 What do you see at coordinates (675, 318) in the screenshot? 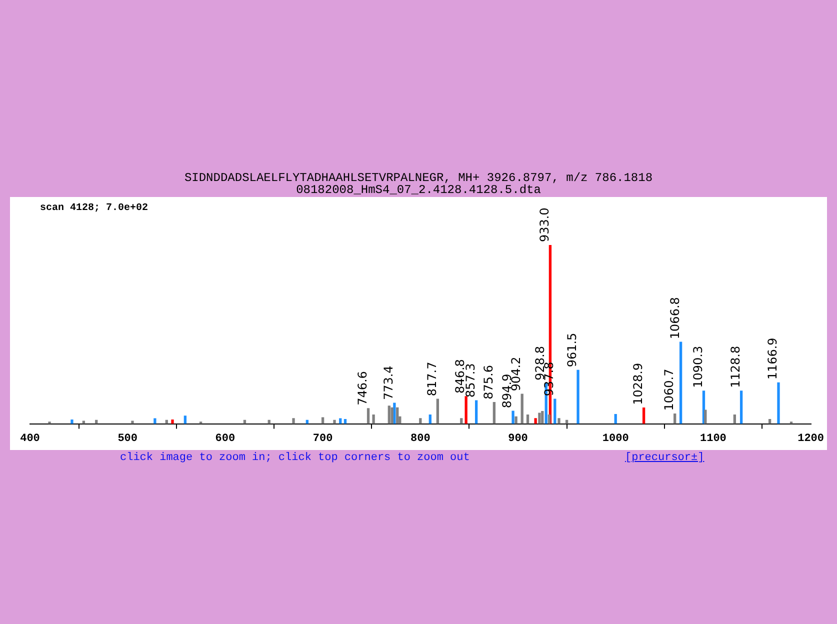
I see `annotation: 1066.8` at bounding box center [675, 318].